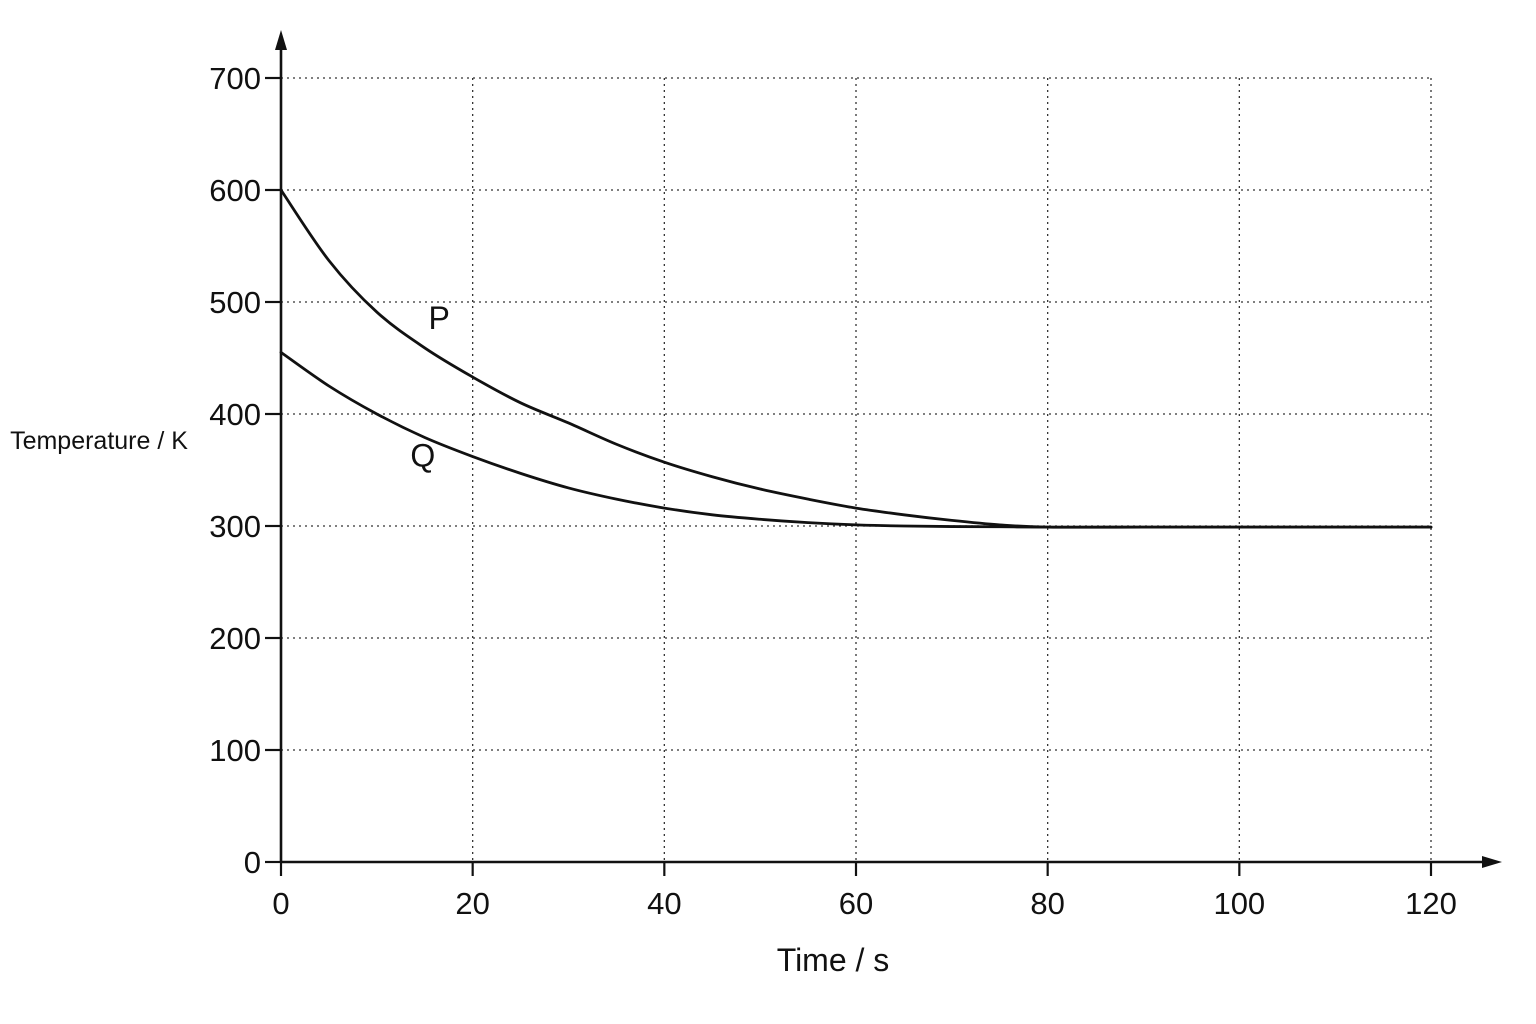 Image resolution: width=1536 pixels, height=1024 pixels. What do you see at coordinates (856, 440) in the screenshot?
I see `series-line-q` at bounding box center [856, 440].